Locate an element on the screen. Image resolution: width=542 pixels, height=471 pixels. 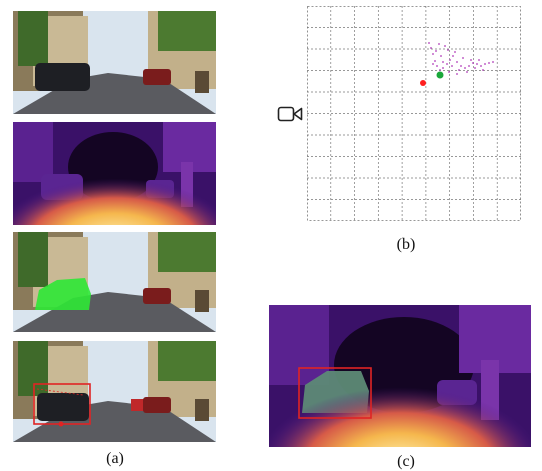
depth-map-panel is located at coordinates (114, 173).